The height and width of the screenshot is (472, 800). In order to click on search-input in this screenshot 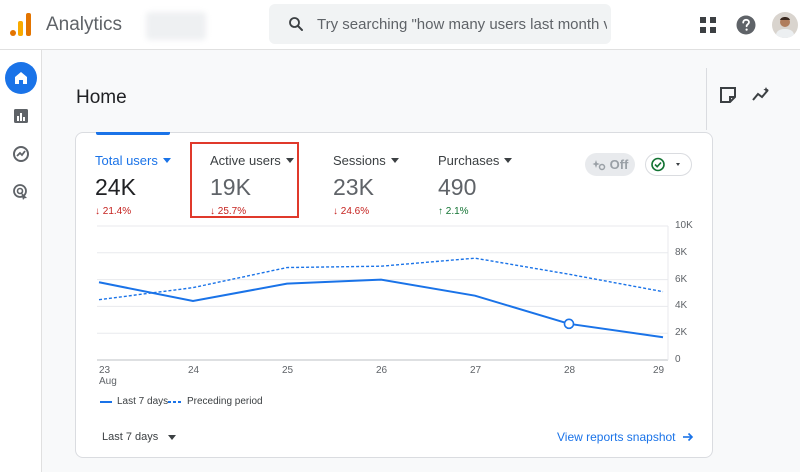, I will do `click(462, 24)`.